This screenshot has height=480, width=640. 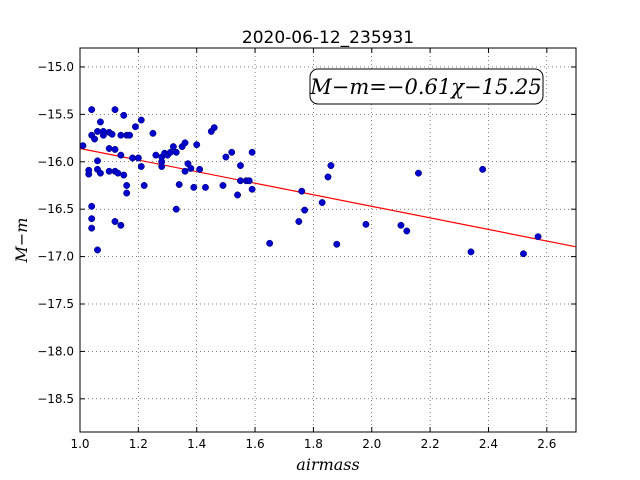 I want to click on equation-annotation: M−m=−0.61χ−15.25, so click(x=426, y=86).